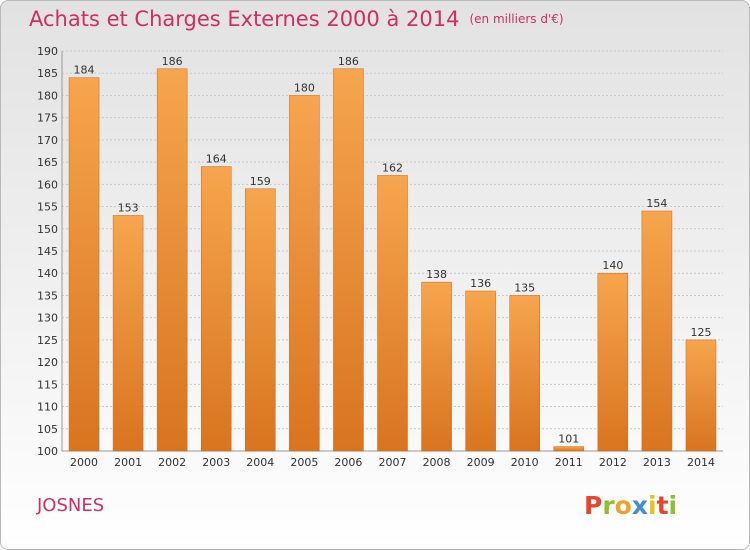 The height and width of the screenshot is (550, 750). Describe the element at coordinates (47, 251) in the screenshot. I see `y-tick-label: 145` at that location.